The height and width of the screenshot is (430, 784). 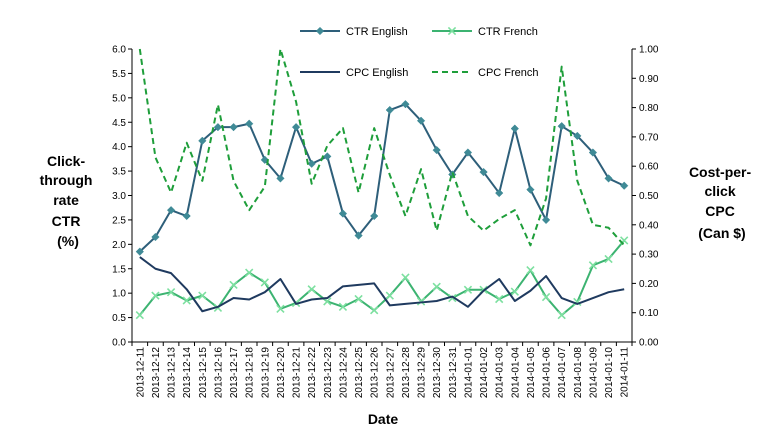 I want to click on x-axis-title: Date, so click(x=383, y=419).